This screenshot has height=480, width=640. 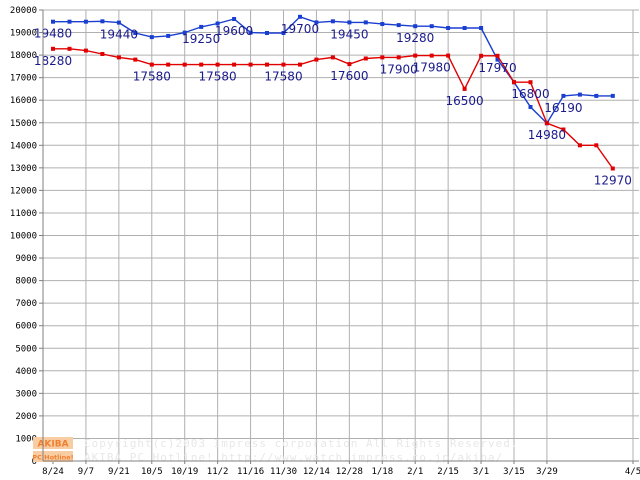 I want to click on x-axis-tick-label: 2/1, so click(x=415, y=472).